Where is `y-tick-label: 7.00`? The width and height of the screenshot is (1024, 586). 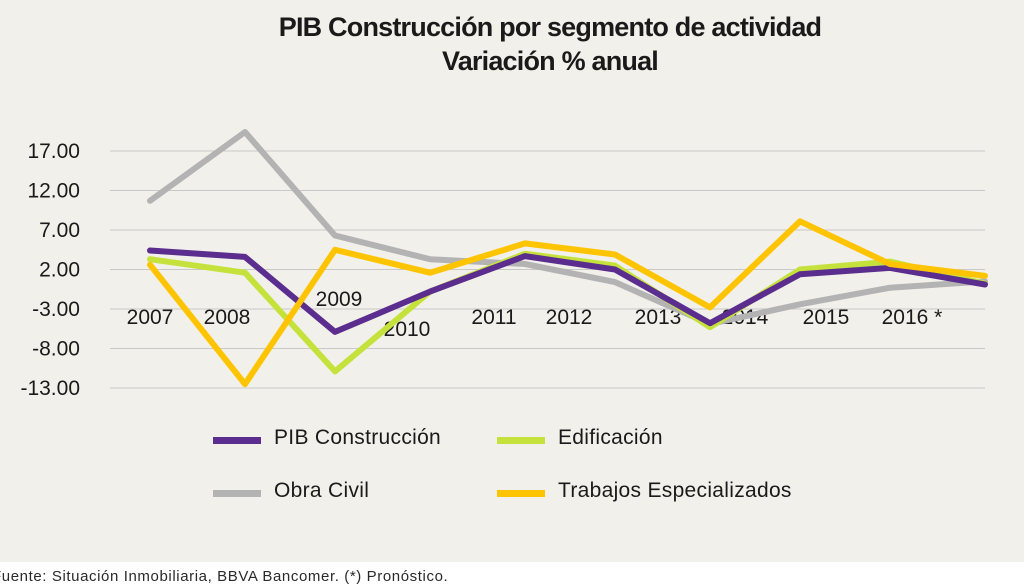
y-tick-label: 7.00 is located at coordinates (59, 230).